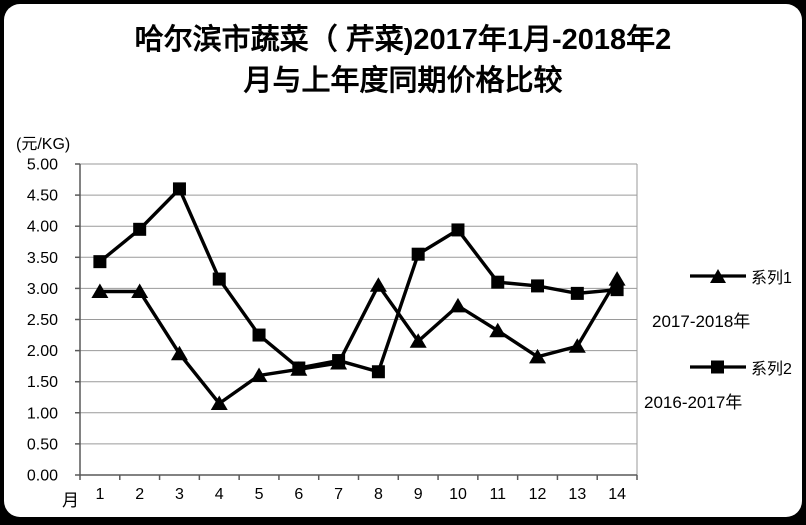 This screenshot has height=525, width=806. I want to click on legend-series1-label: 系列1, so click(771, 278).